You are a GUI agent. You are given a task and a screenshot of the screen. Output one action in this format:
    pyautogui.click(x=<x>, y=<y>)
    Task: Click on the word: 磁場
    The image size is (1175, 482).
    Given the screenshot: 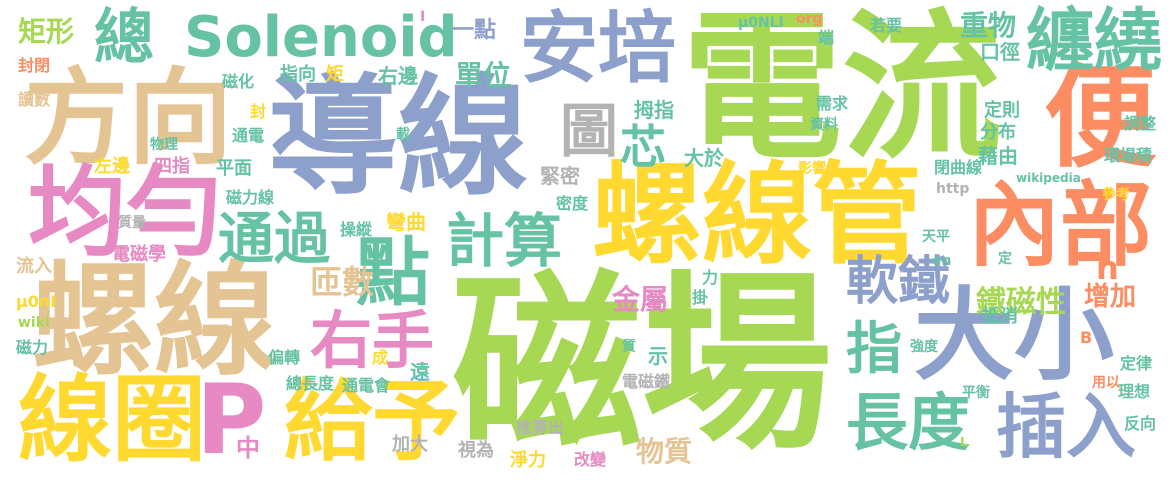 What is the action you would take?
    pyautogui.click(x=642, y=364)
    